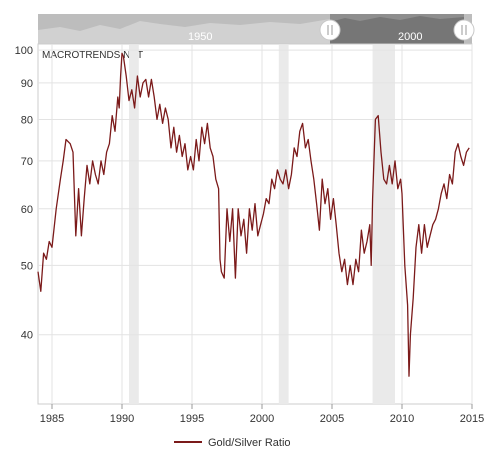 The width and height of the screenshot is (500, 456). What do you see at coordinates (262, 419) in the screenshot?
I see `x-tick-label-2000: 2000` at bounding box center [262, 419].